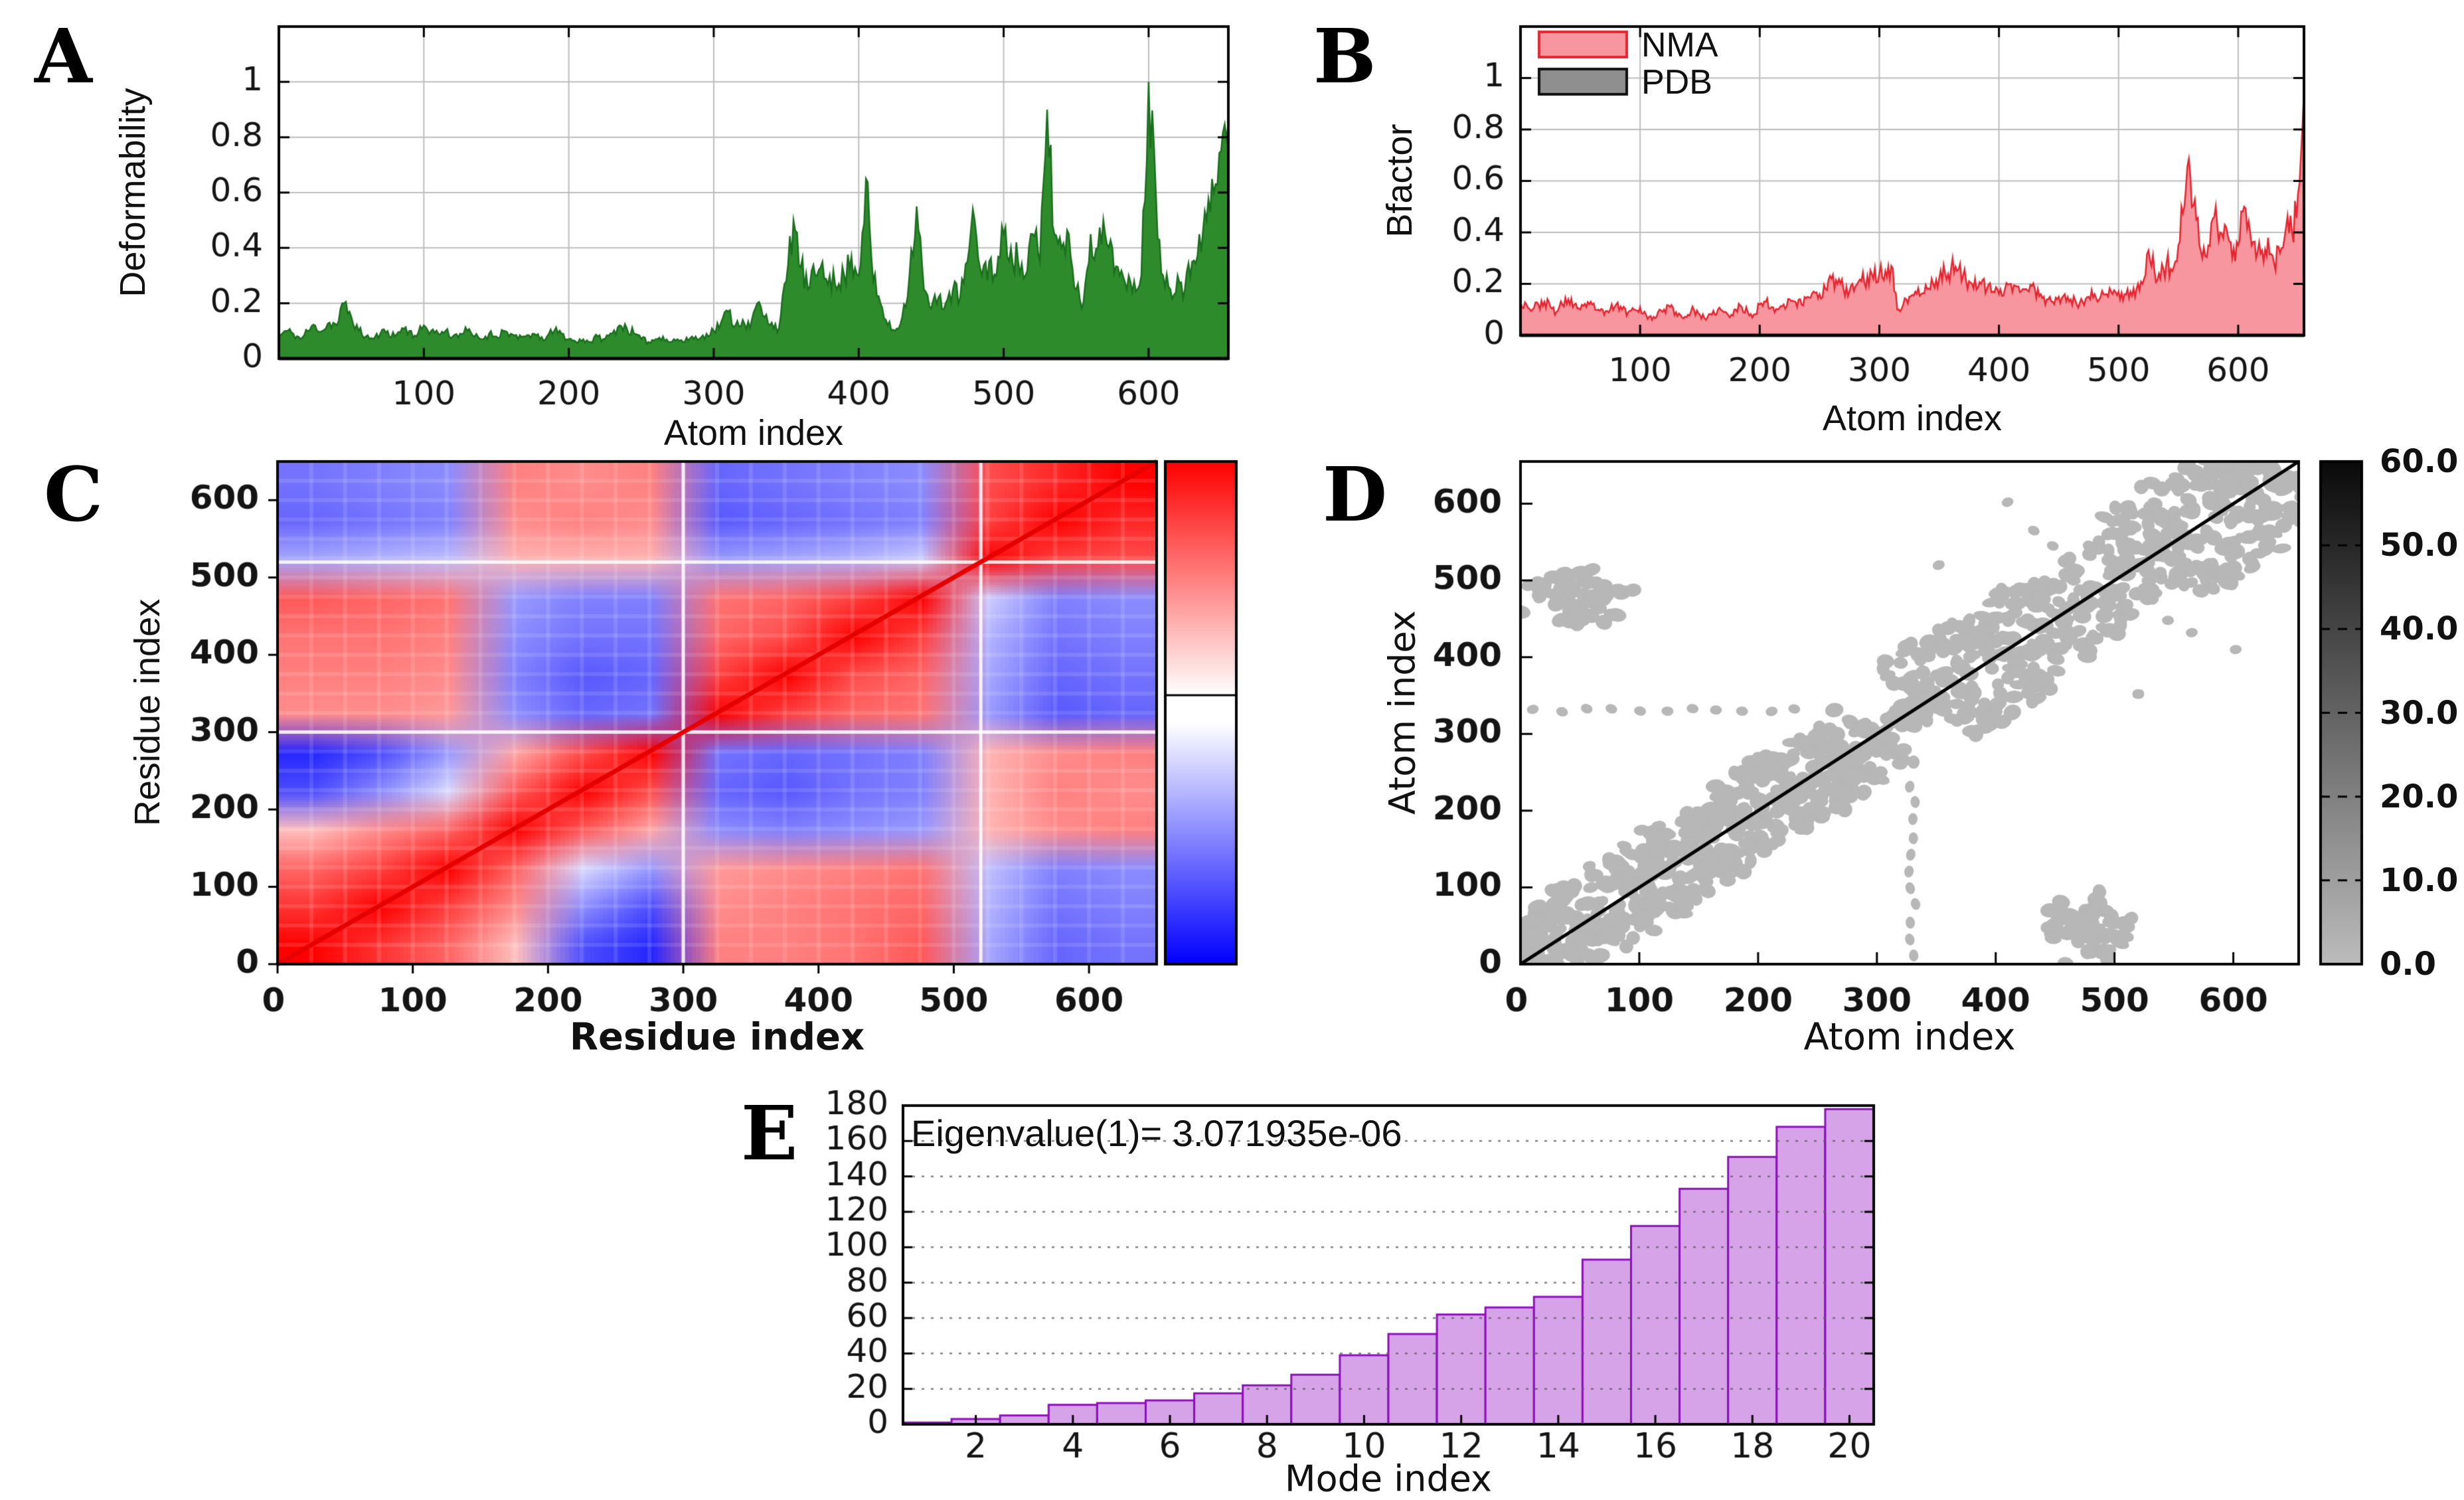 The image size is (2464, 1500). I want to click on d-colorbar-tick-label: 0.0, so click(2408, 964).